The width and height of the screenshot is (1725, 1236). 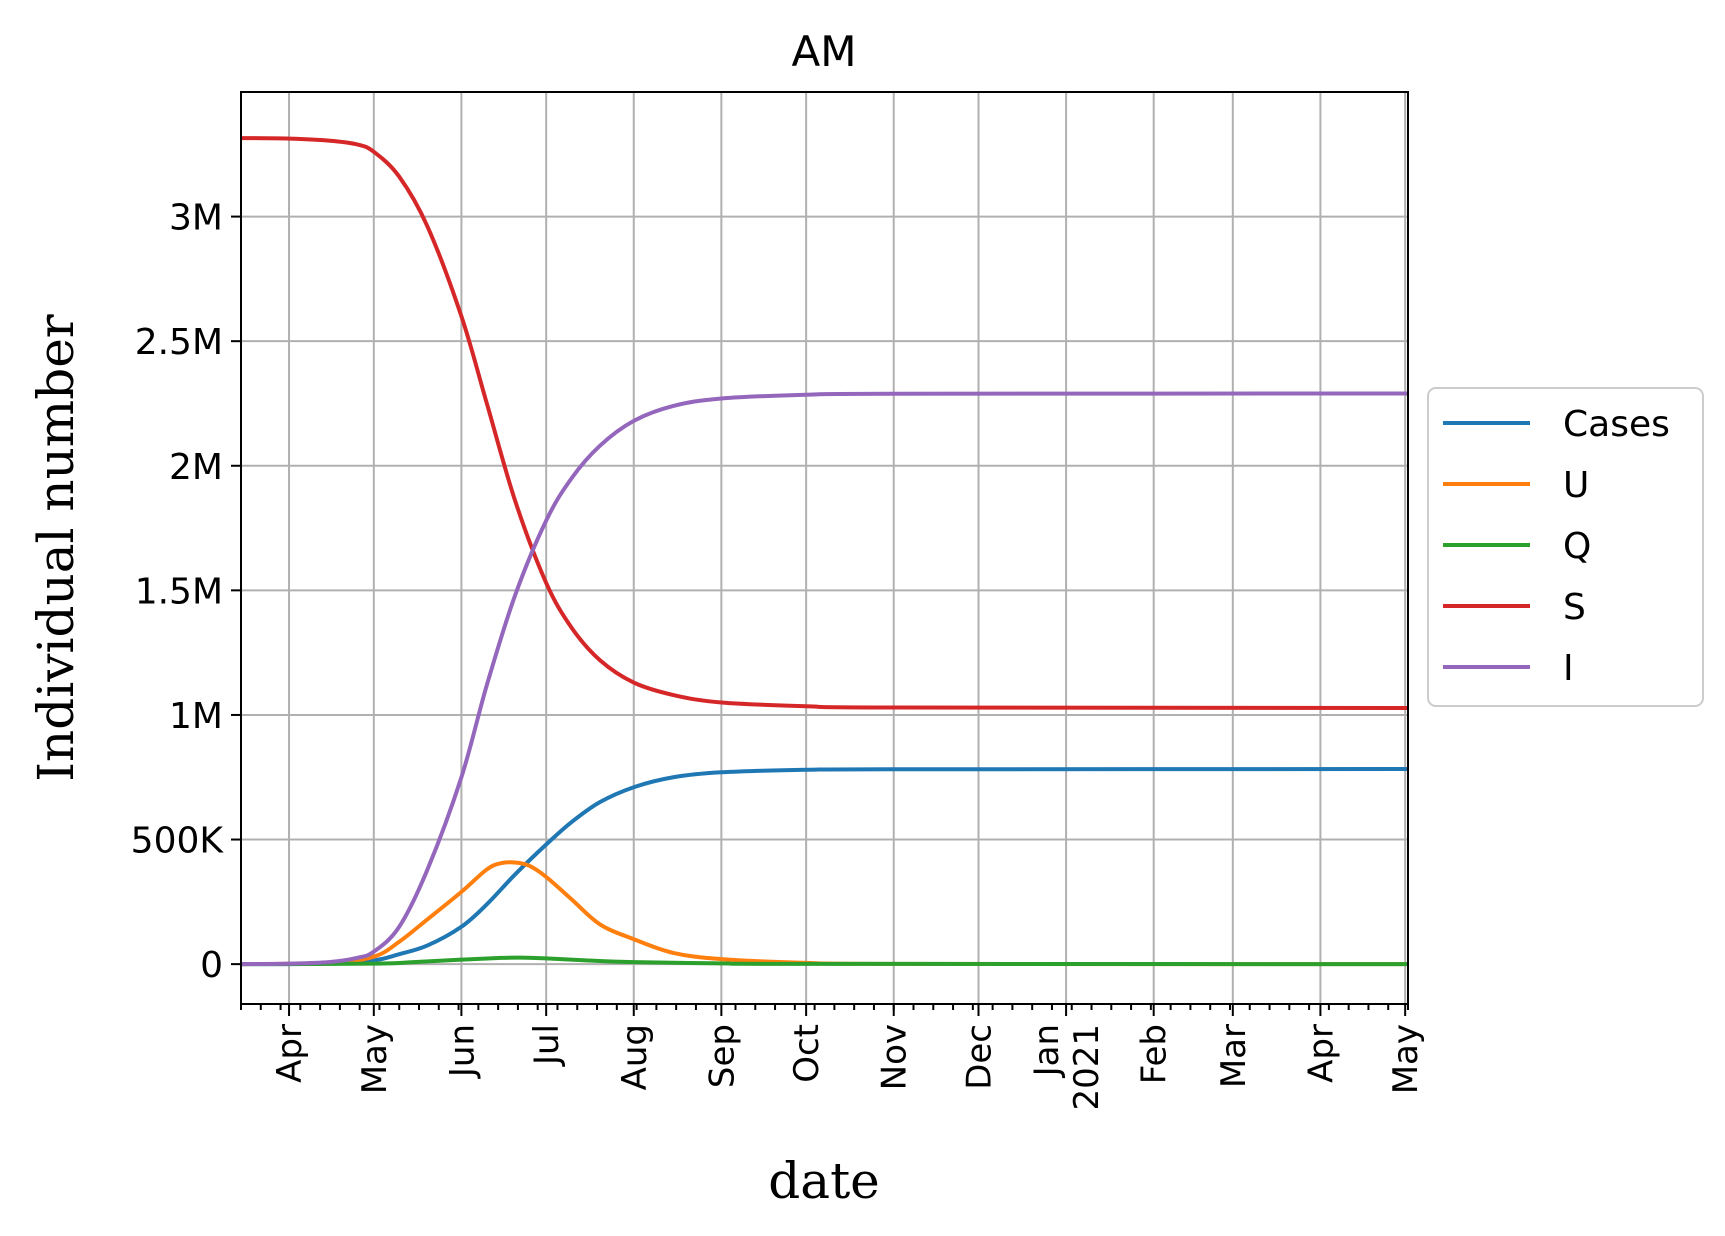 I want to click on y-tick-label: 2.5M, so click(x=179, y=342).